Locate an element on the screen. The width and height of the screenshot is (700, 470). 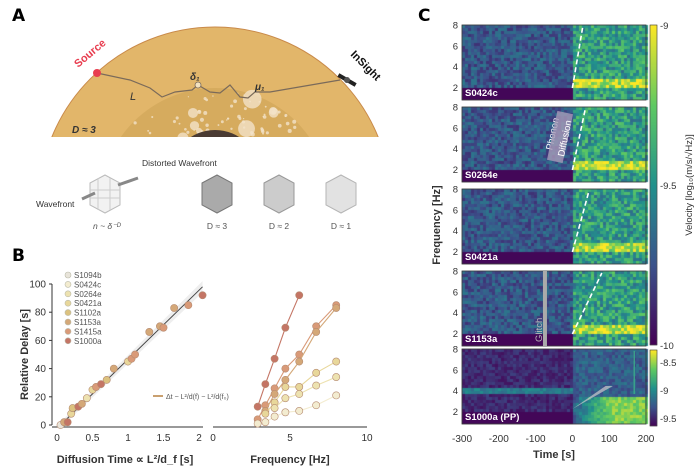
y-tick-label: 8 is located at coordinates (455, 272).